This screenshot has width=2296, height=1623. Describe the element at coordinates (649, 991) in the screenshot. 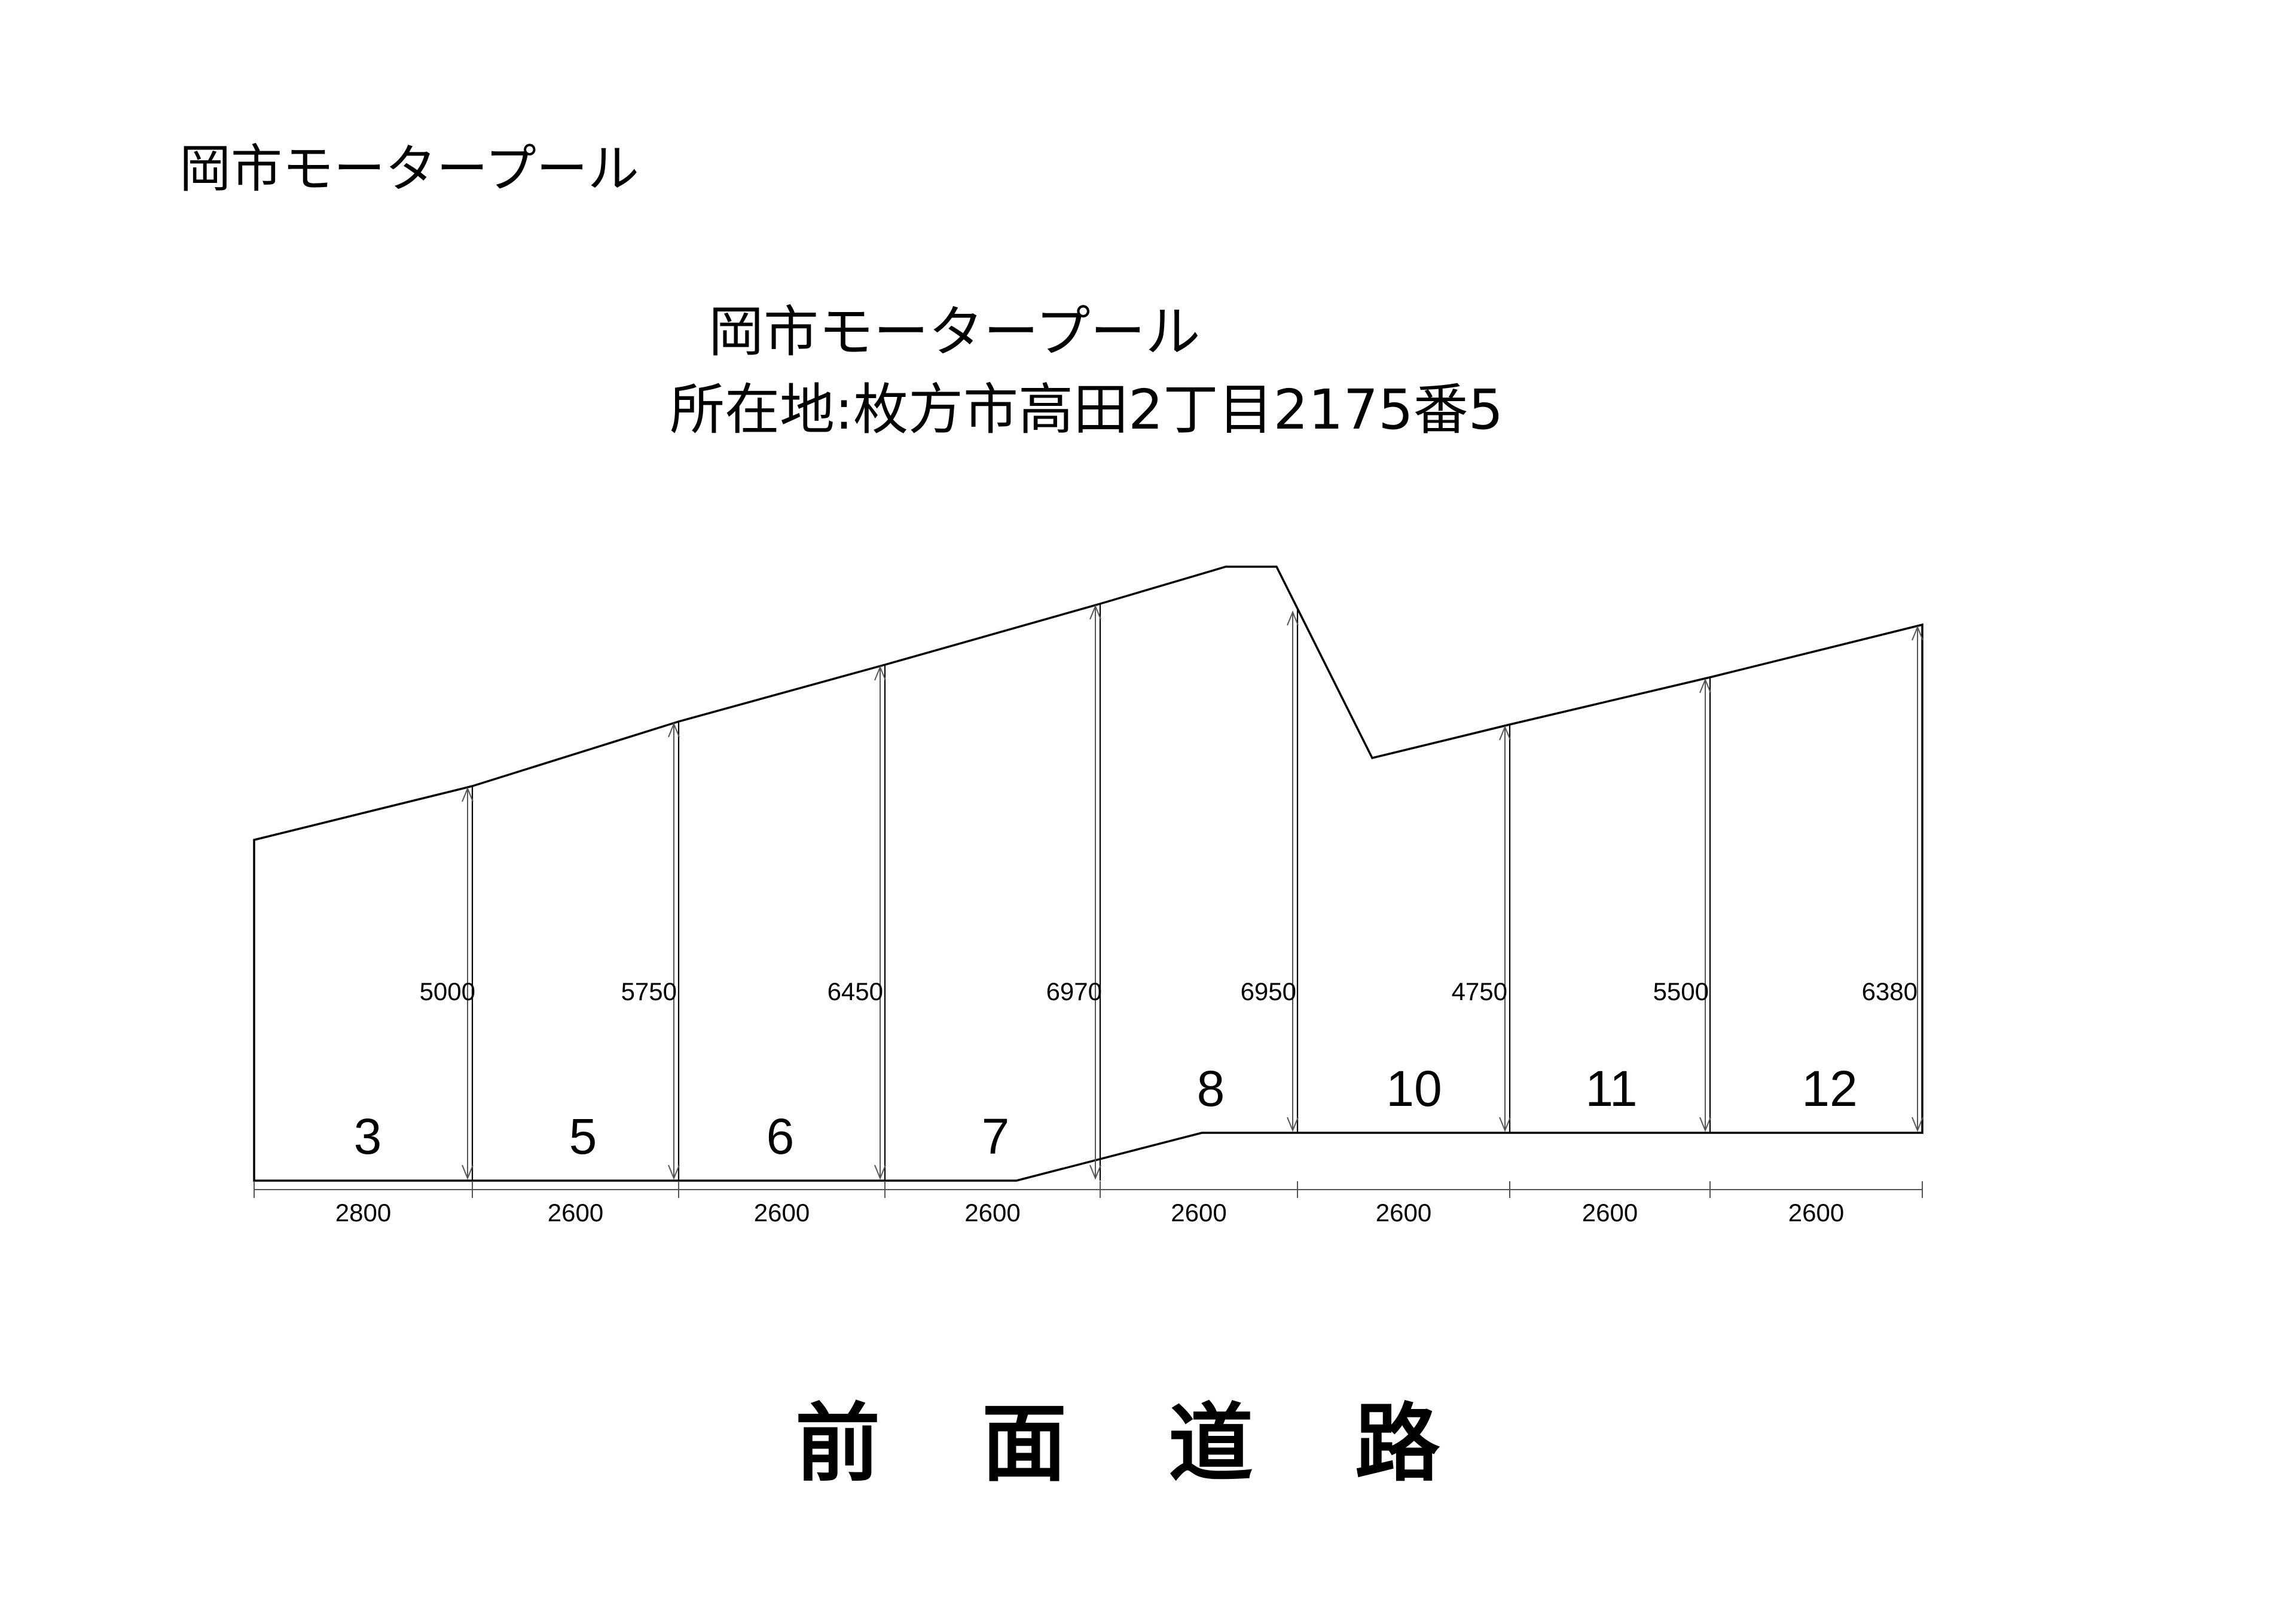

I see `lot-depth-label: 5750` at that location.